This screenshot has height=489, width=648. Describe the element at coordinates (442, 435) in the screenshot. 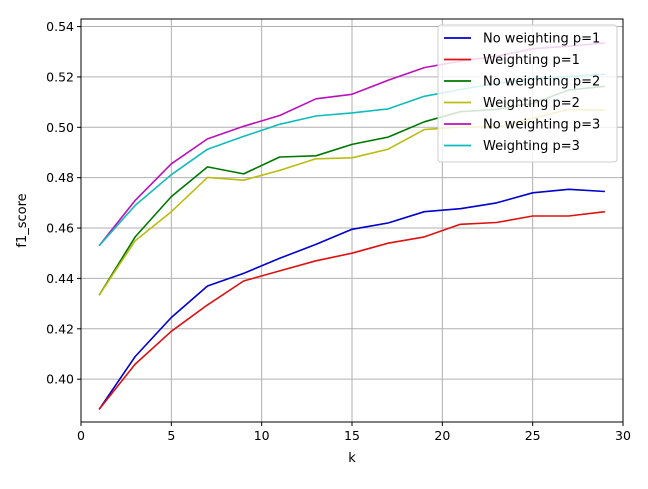

I see `x-tick-label: 20` at that location.